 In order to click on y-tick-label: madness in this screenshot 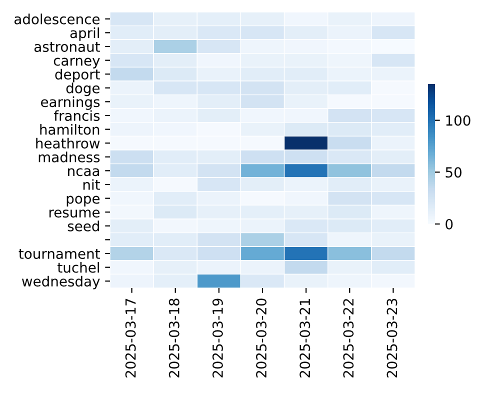, I will do `click(69, 157)`.